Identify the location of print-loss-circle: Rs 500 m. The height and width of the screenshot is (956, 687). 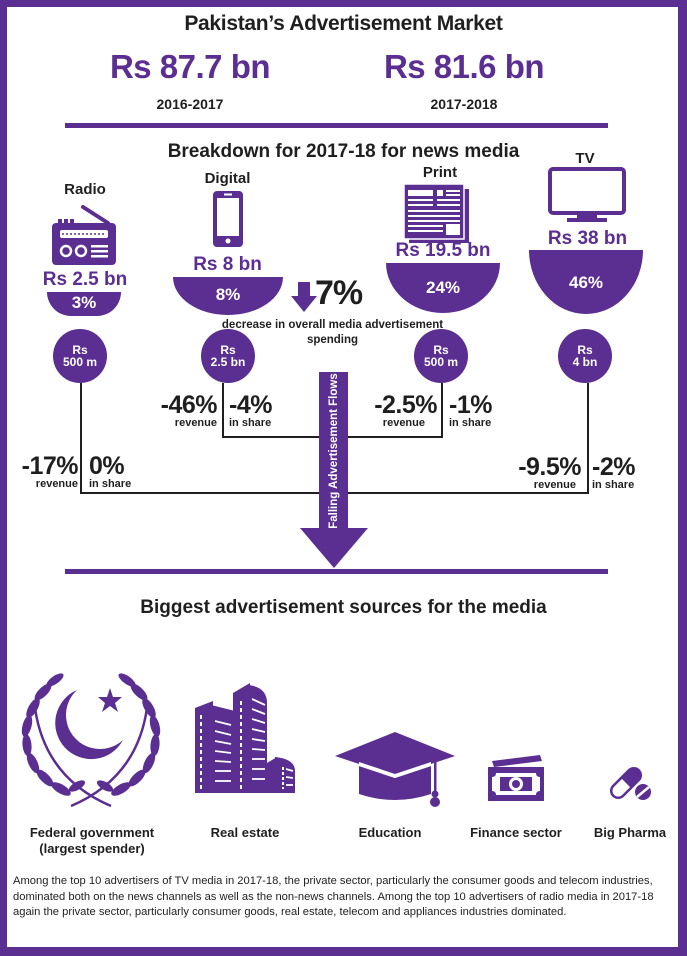
(441, 356).